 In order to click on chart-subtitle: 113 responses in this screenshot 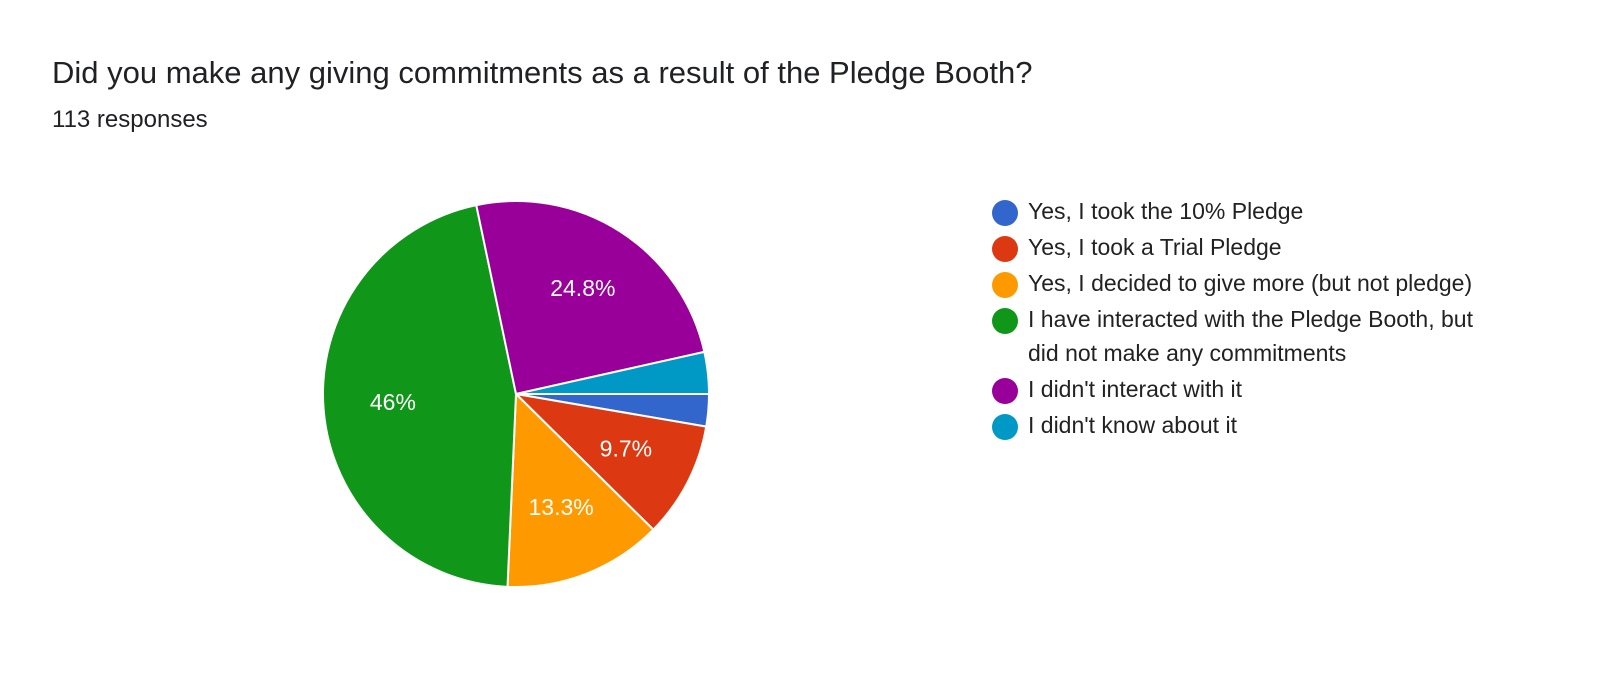, I will do `click(130, 119)`.